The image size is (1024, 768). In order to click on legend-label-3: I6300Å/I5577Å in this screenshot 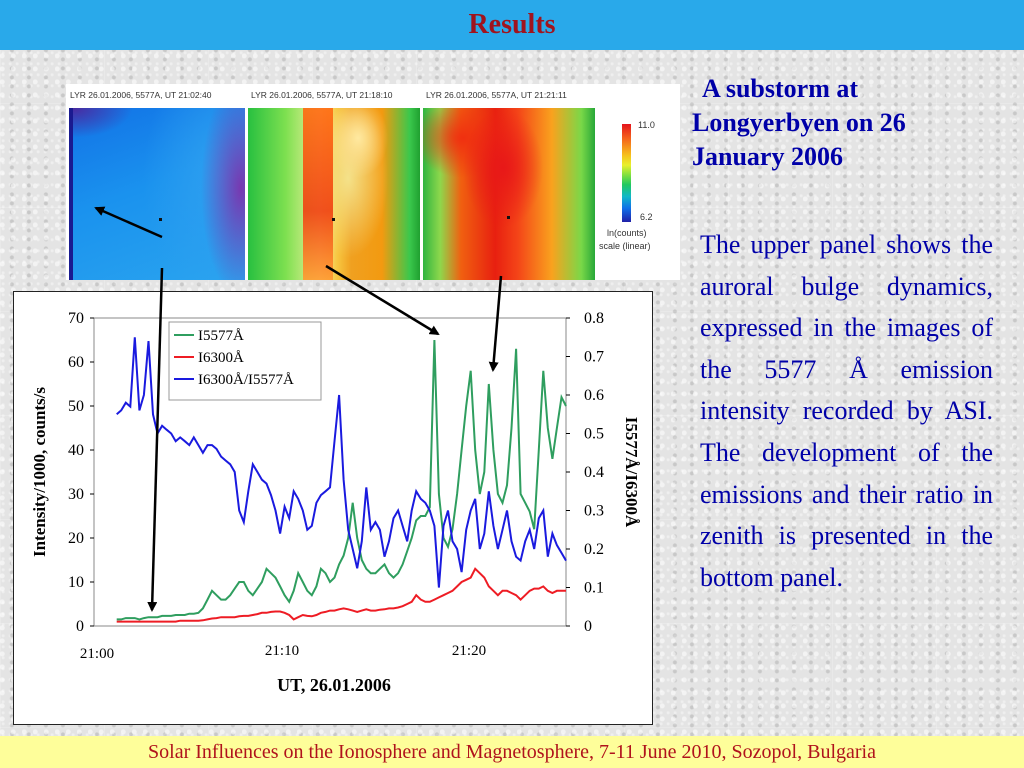, I will do `click(246, 380)`.